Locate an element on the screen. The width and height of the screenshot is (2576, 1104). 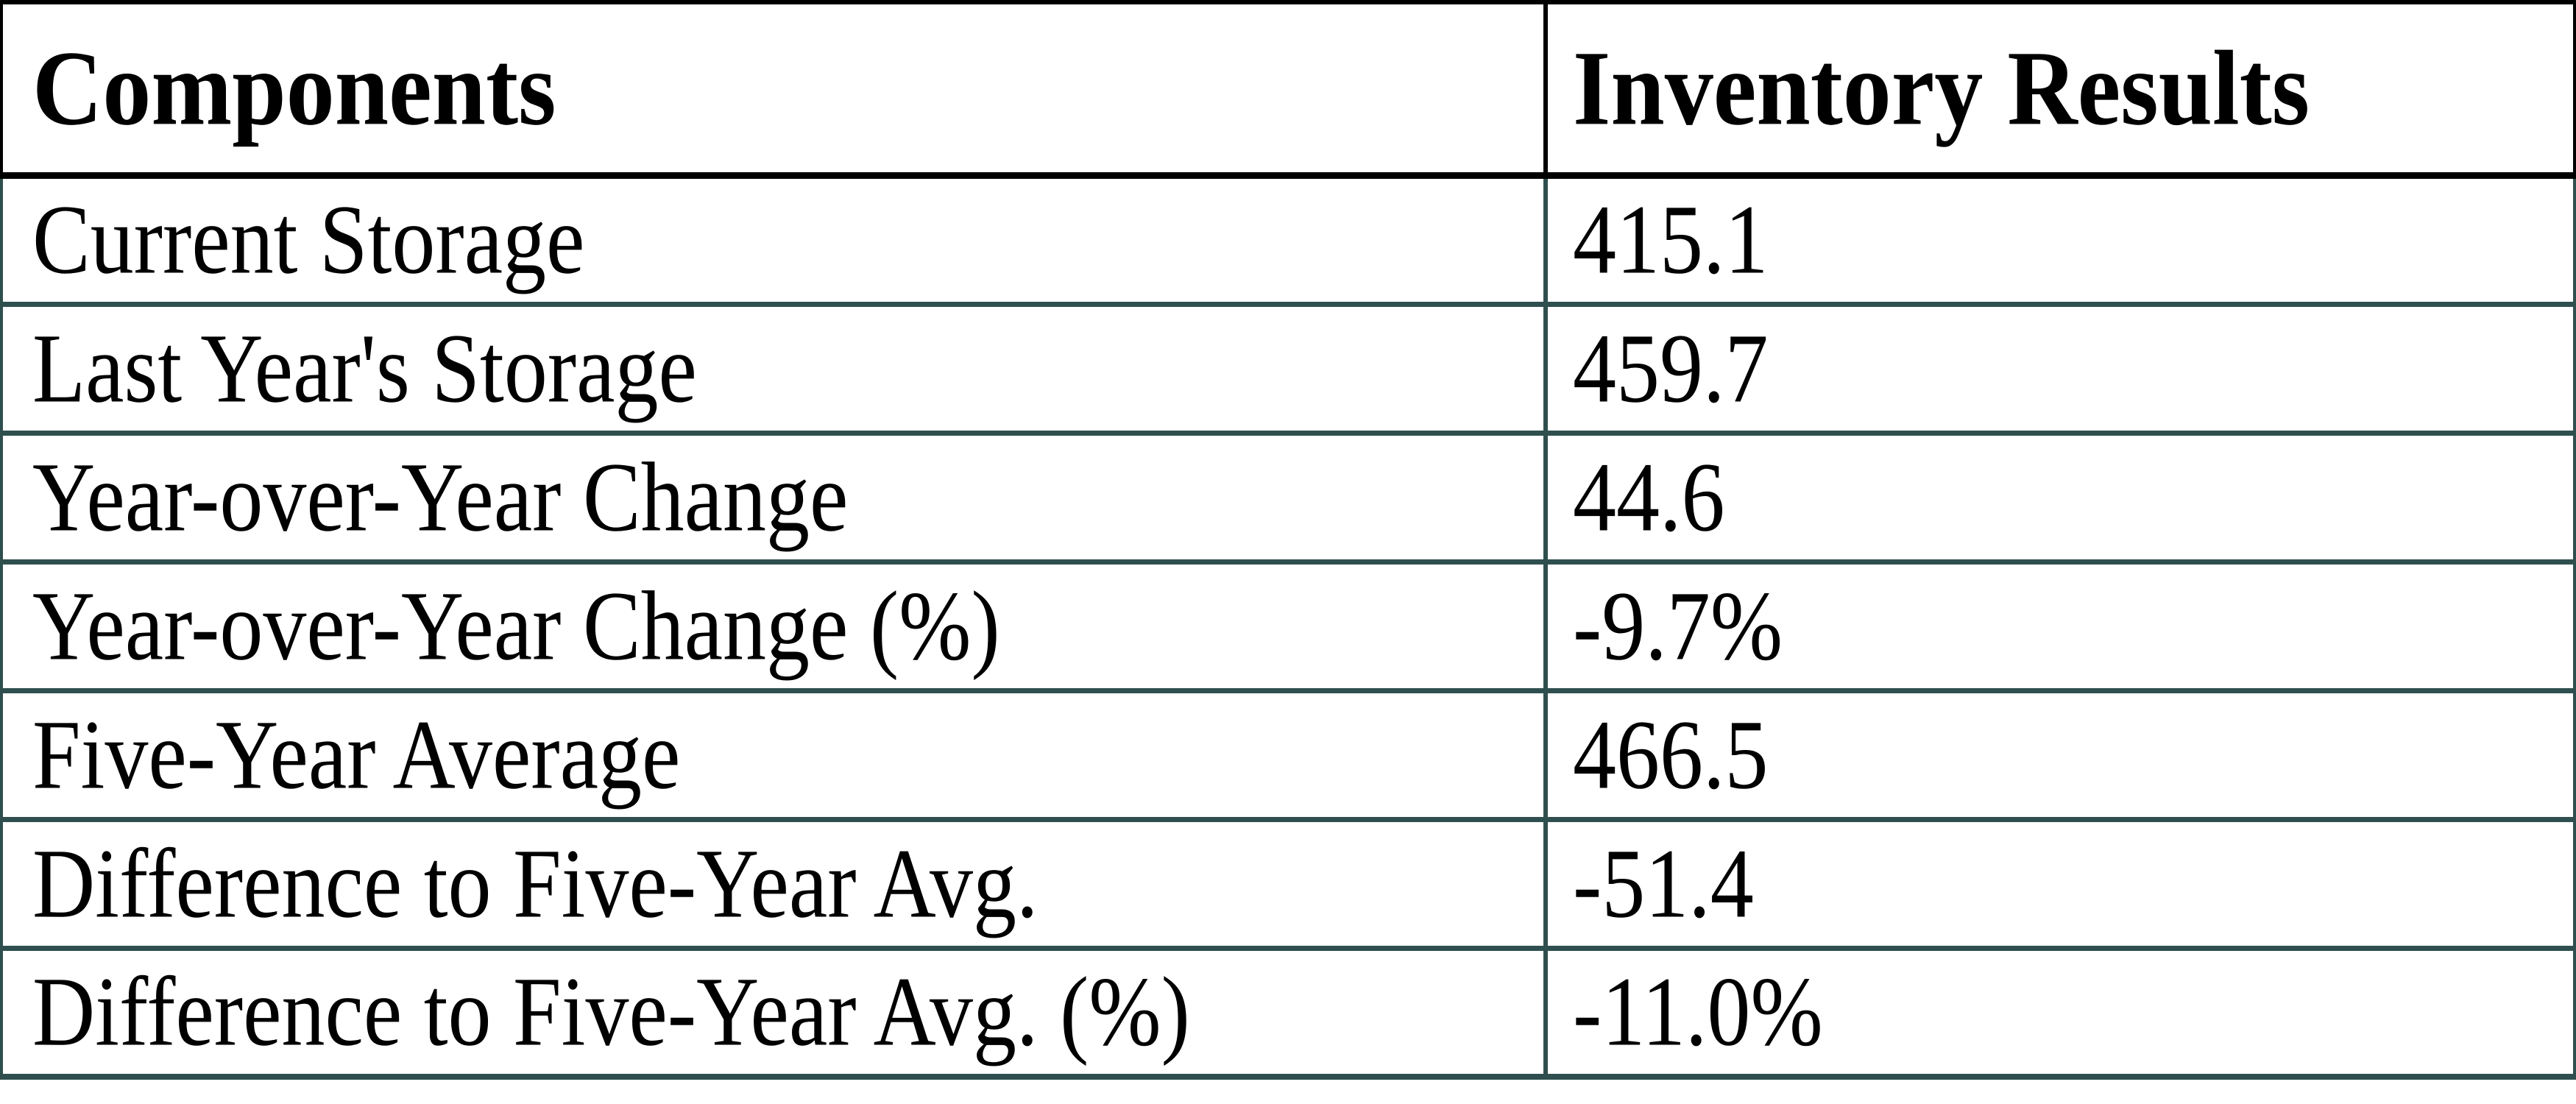
component-label: Current Storage is located at coordinates (308, 239).